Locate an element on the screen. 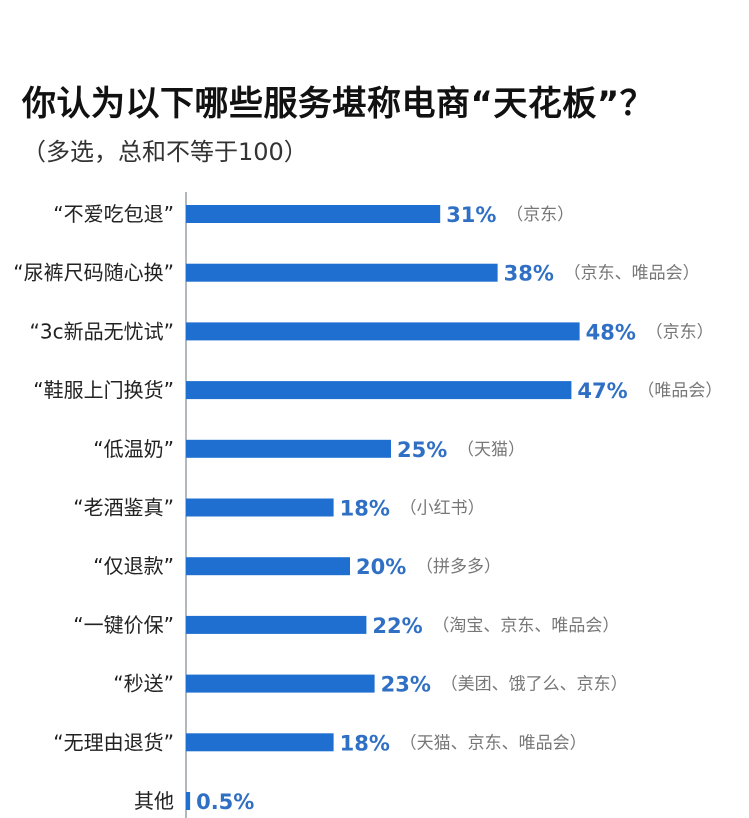  category-label: “无理由退货” is located at coordinates (113, 742).